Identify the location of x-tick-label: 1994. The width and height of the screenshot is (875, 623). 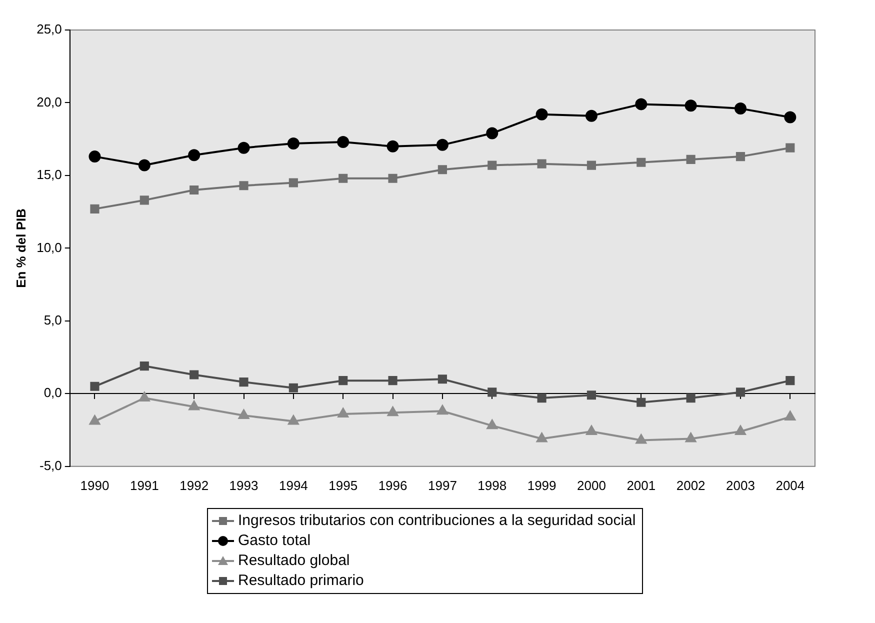
(293, 485).